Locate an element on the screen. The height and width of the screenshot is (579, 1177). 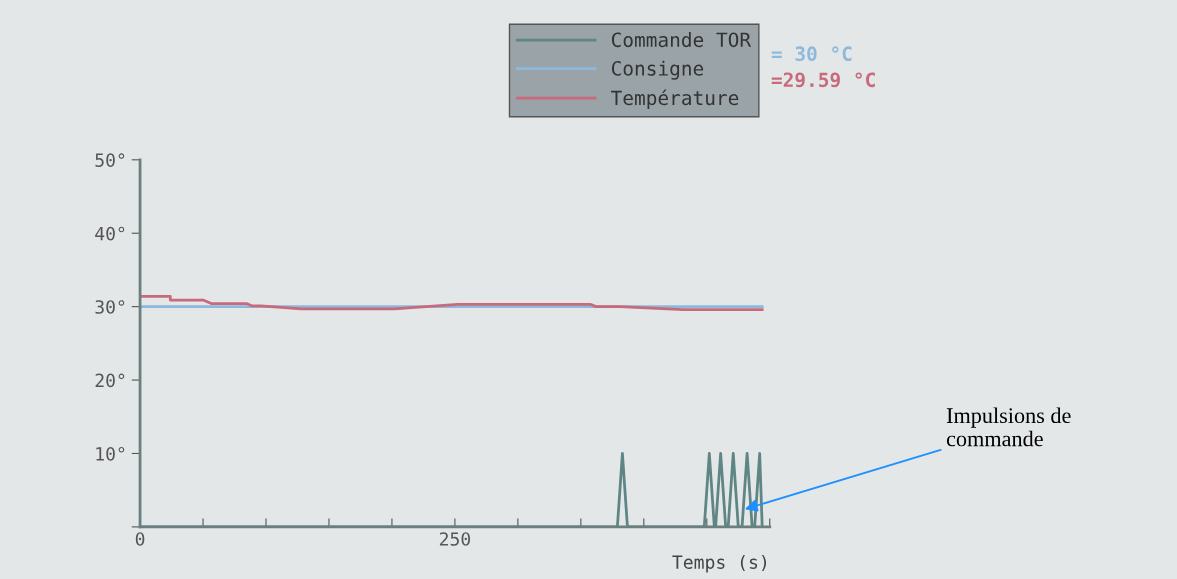
x-axis-title: Temps (s) is located at coordinates (719, 563).